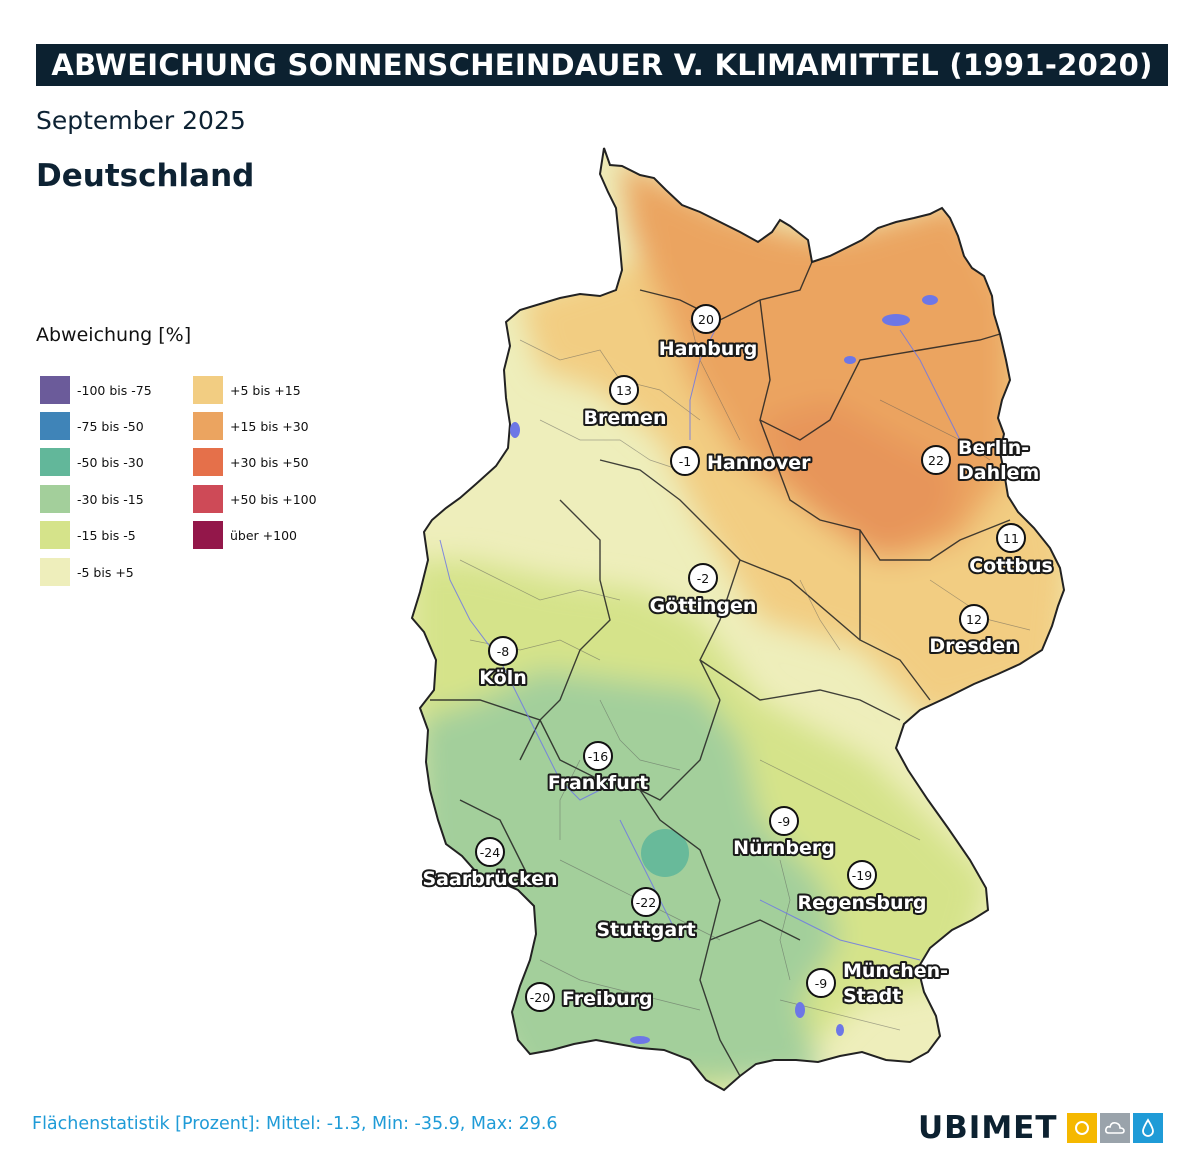  I want to click on city-value: 13, so click(624, 390).